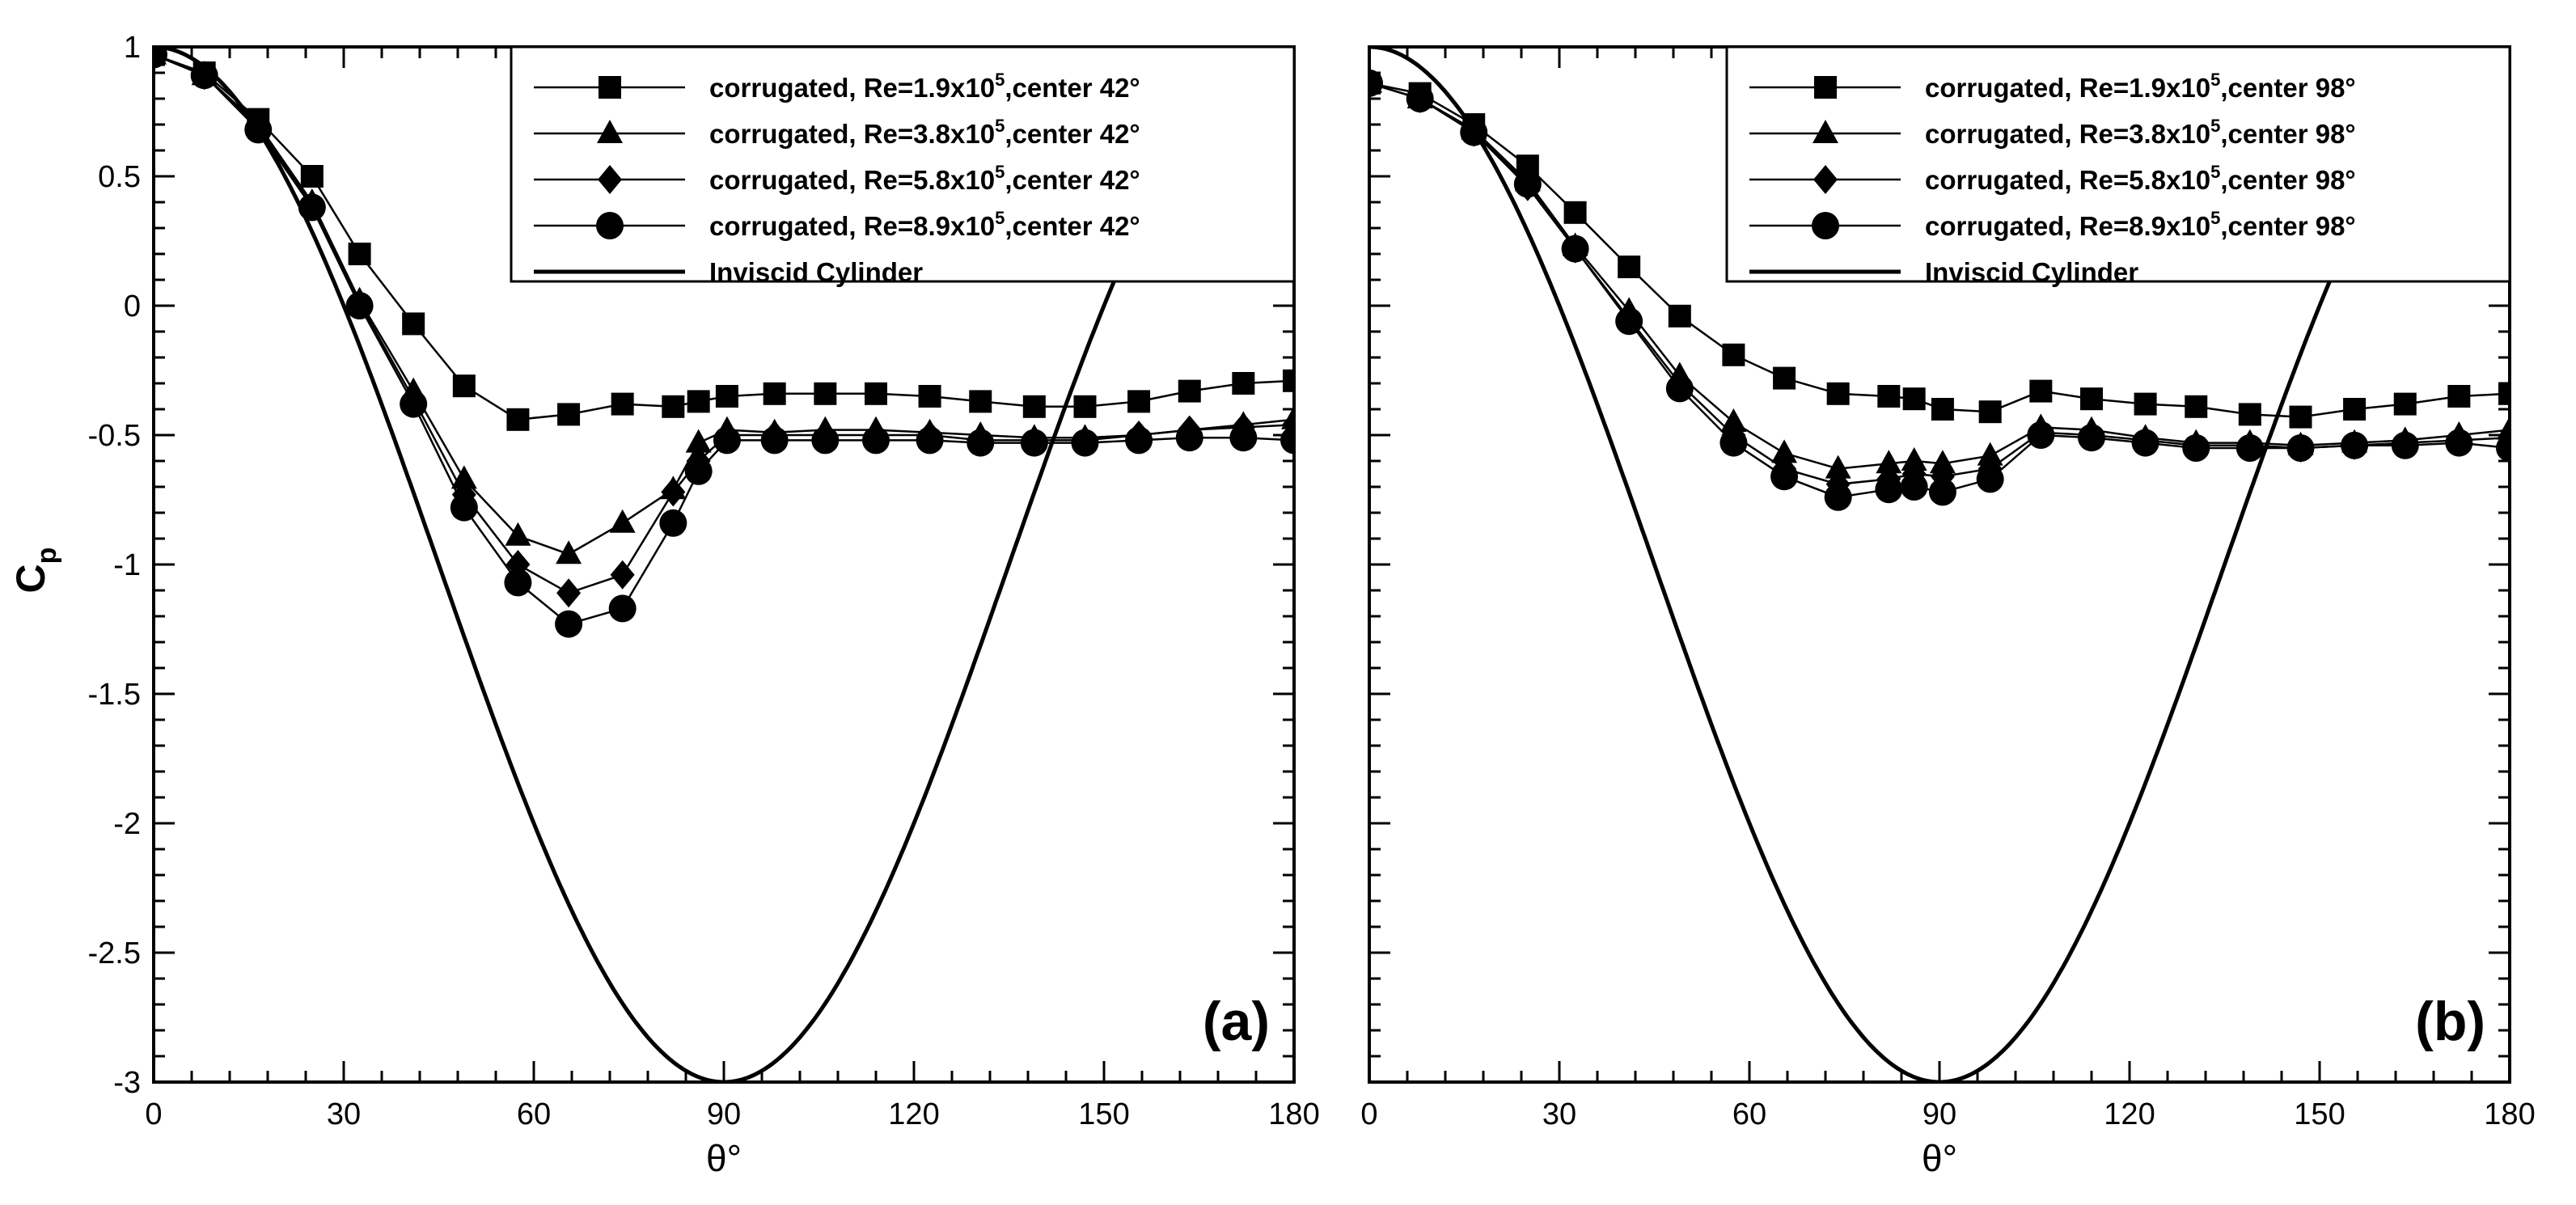  I want to click on legend-label: corrugated, Re=8.9x105,center 98°, so click(2140, 224).